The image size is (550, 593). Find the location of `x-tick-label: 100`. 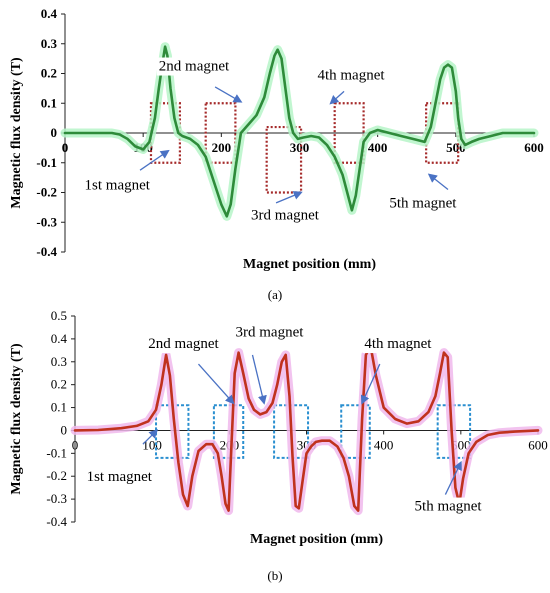

x-tick-label: 100 is located at coordinates (152, 444).